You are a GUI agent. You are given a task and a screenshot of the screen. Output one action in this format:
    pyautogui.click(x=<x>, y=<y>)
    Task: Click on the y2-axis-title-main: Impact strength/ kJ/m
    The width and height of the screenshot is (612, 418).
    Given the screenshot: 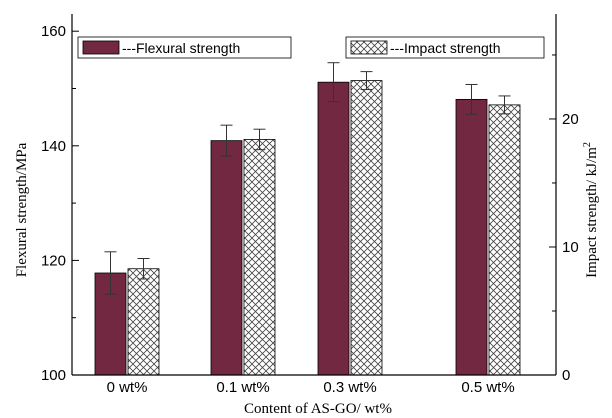 What is the action you would take?
    pyautogui.click(x=592, y=212)
    